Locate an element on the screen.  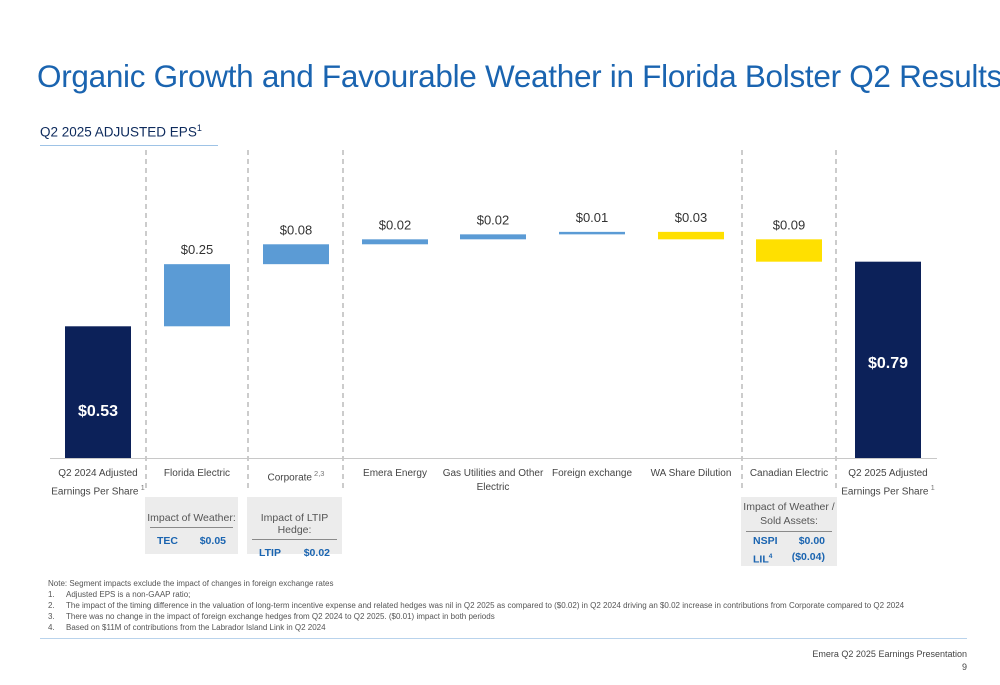
tec-impact-row: TEC $0.05 is located at coordinates (191, 541).